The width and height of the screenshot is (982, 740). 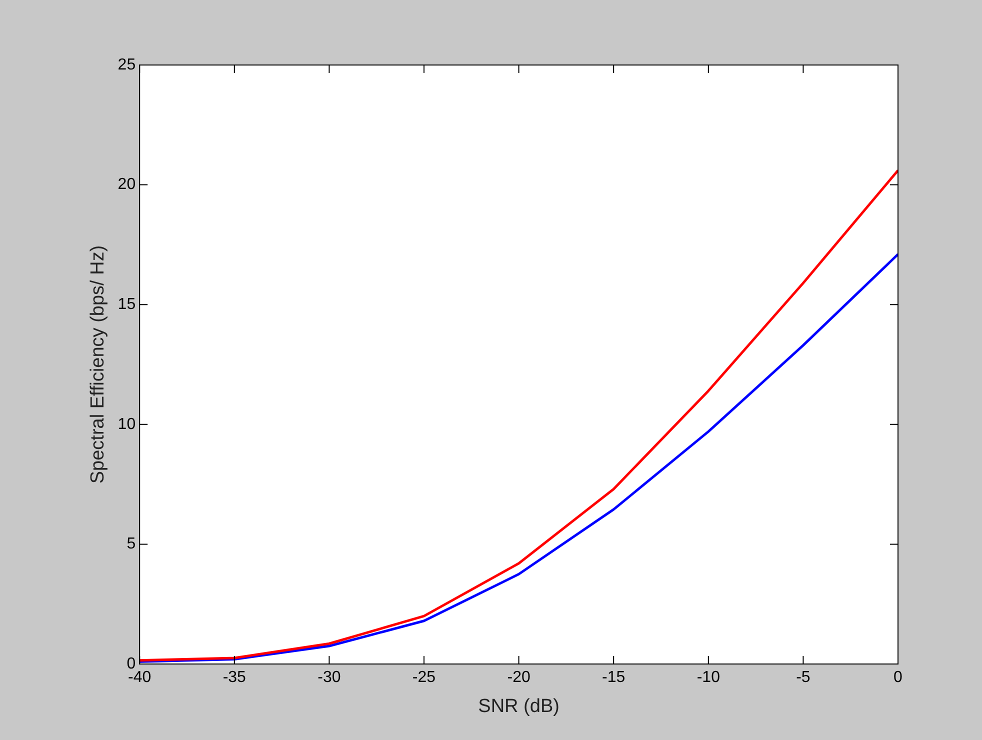 I want to click on y-tick-label: 5, so click(x=131, y=544).